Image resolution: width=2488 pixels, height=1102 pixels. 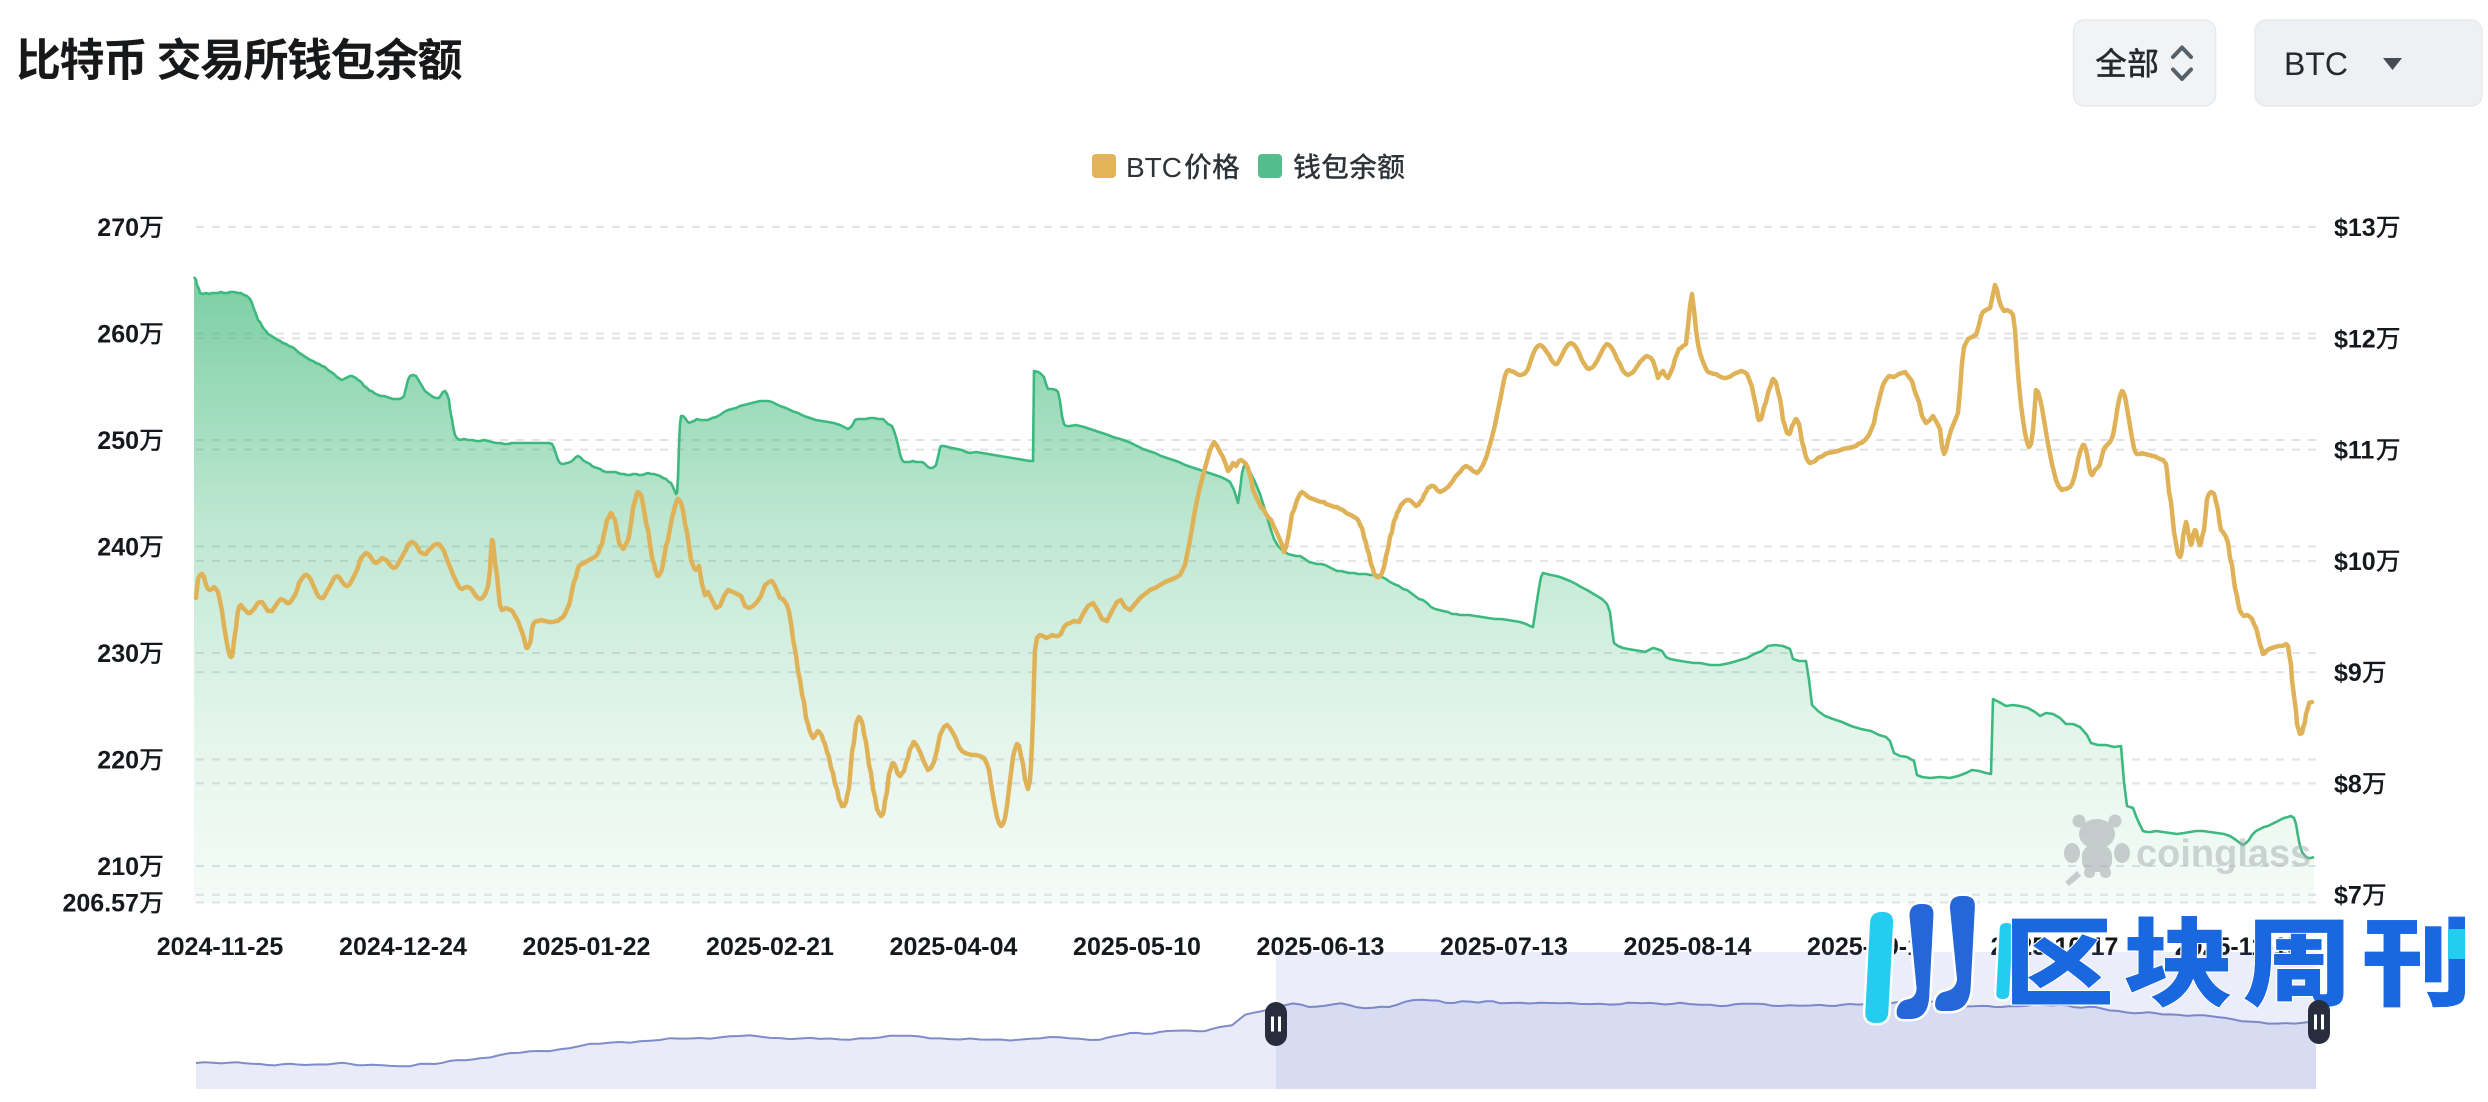 I want to click on svg-text: $10, so click(x=2355, y=562).